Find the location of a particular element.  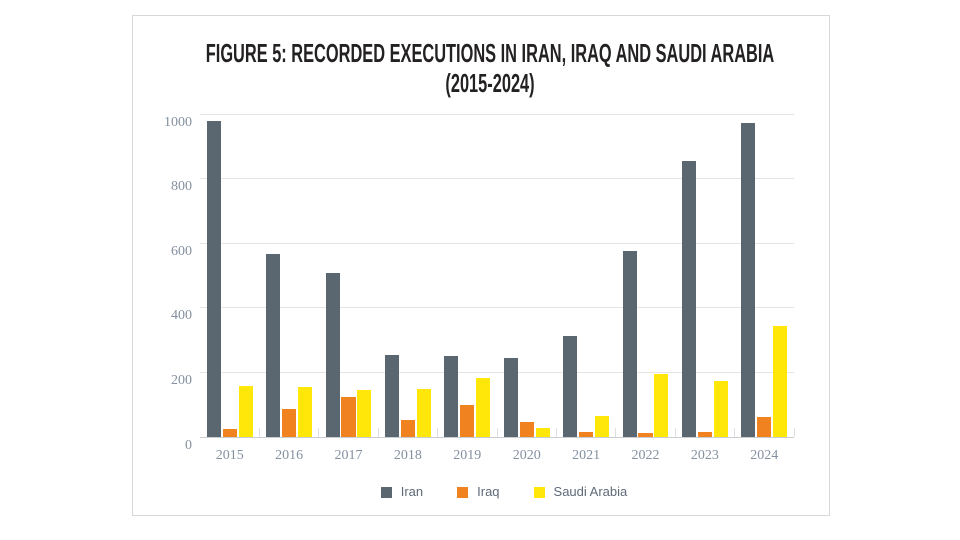

x-axis-label-2021: 2021 is located at coordinates (586, 455).